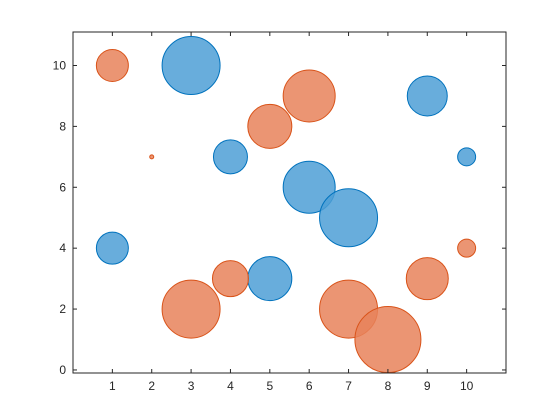 Image resolution: width=560 pixels, height=420 pixels. I want to click on y-tick-label: 2, so click(62, 309).